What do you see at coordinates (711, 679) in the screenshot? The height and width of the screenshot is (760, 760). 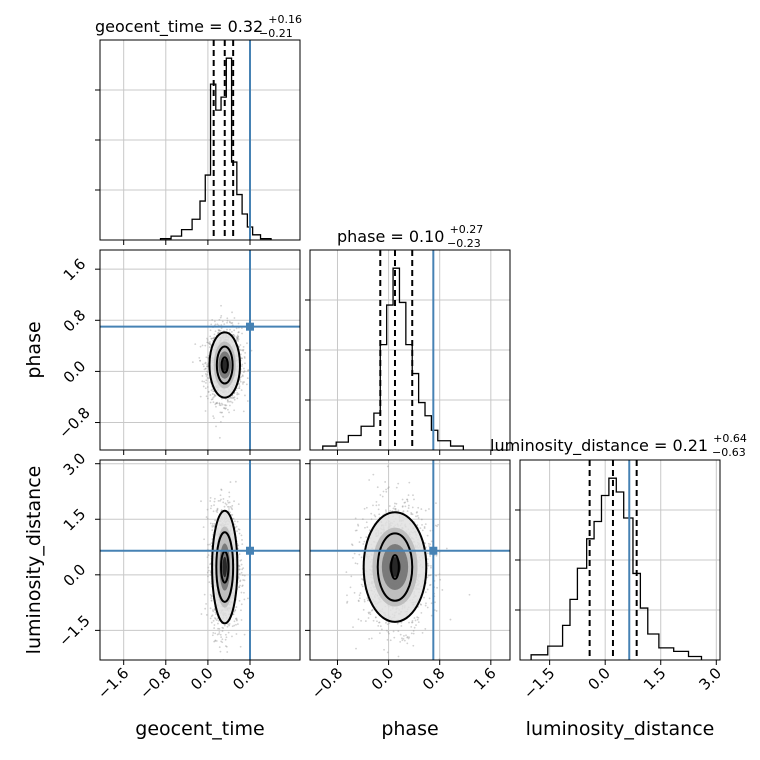 I see `x-tick-label-luminosity_distance: 3.0` at bounding box center [711, 679].